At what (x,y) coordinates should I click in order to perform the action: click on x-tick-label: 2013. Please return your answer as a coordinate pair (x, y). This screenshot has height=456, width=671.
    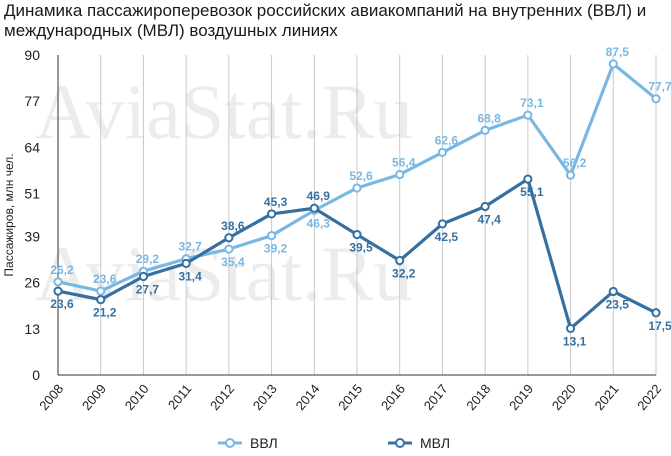
    Looking at the image, I should click on (265, 397).